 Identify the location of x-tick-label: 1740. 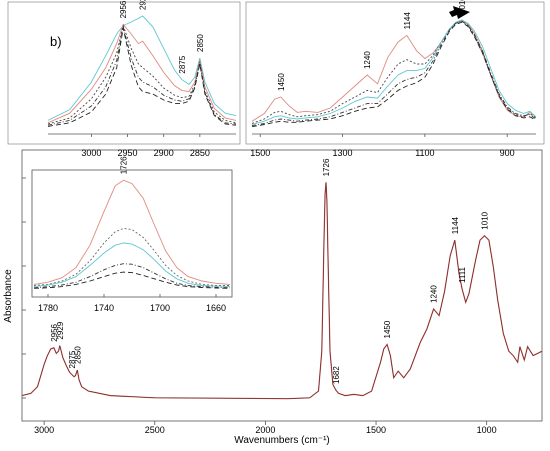
(104, 308).